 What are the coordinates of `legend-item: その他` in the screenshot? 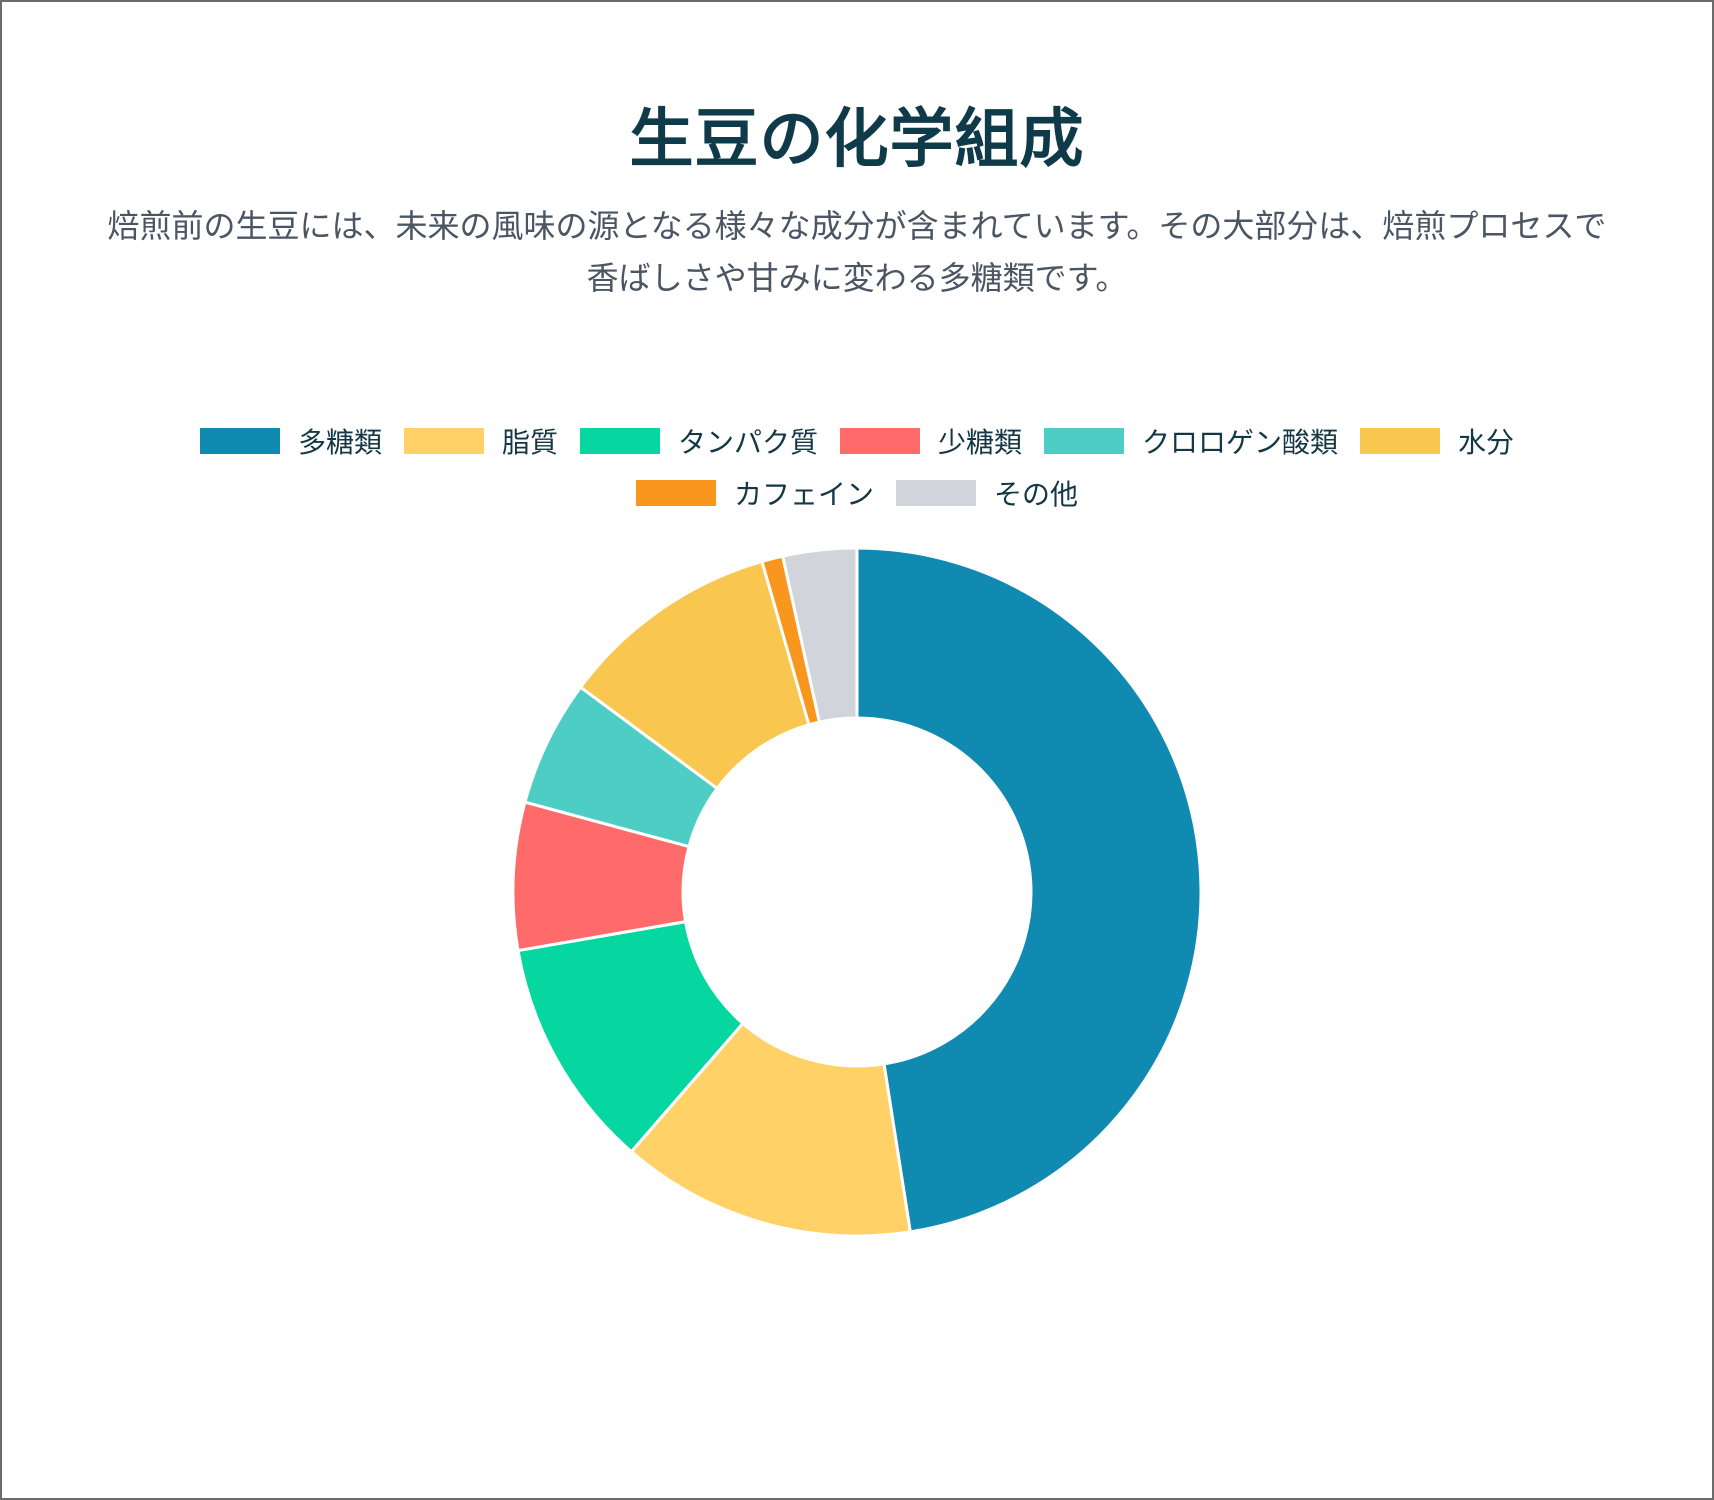 It's located at (987, 493).